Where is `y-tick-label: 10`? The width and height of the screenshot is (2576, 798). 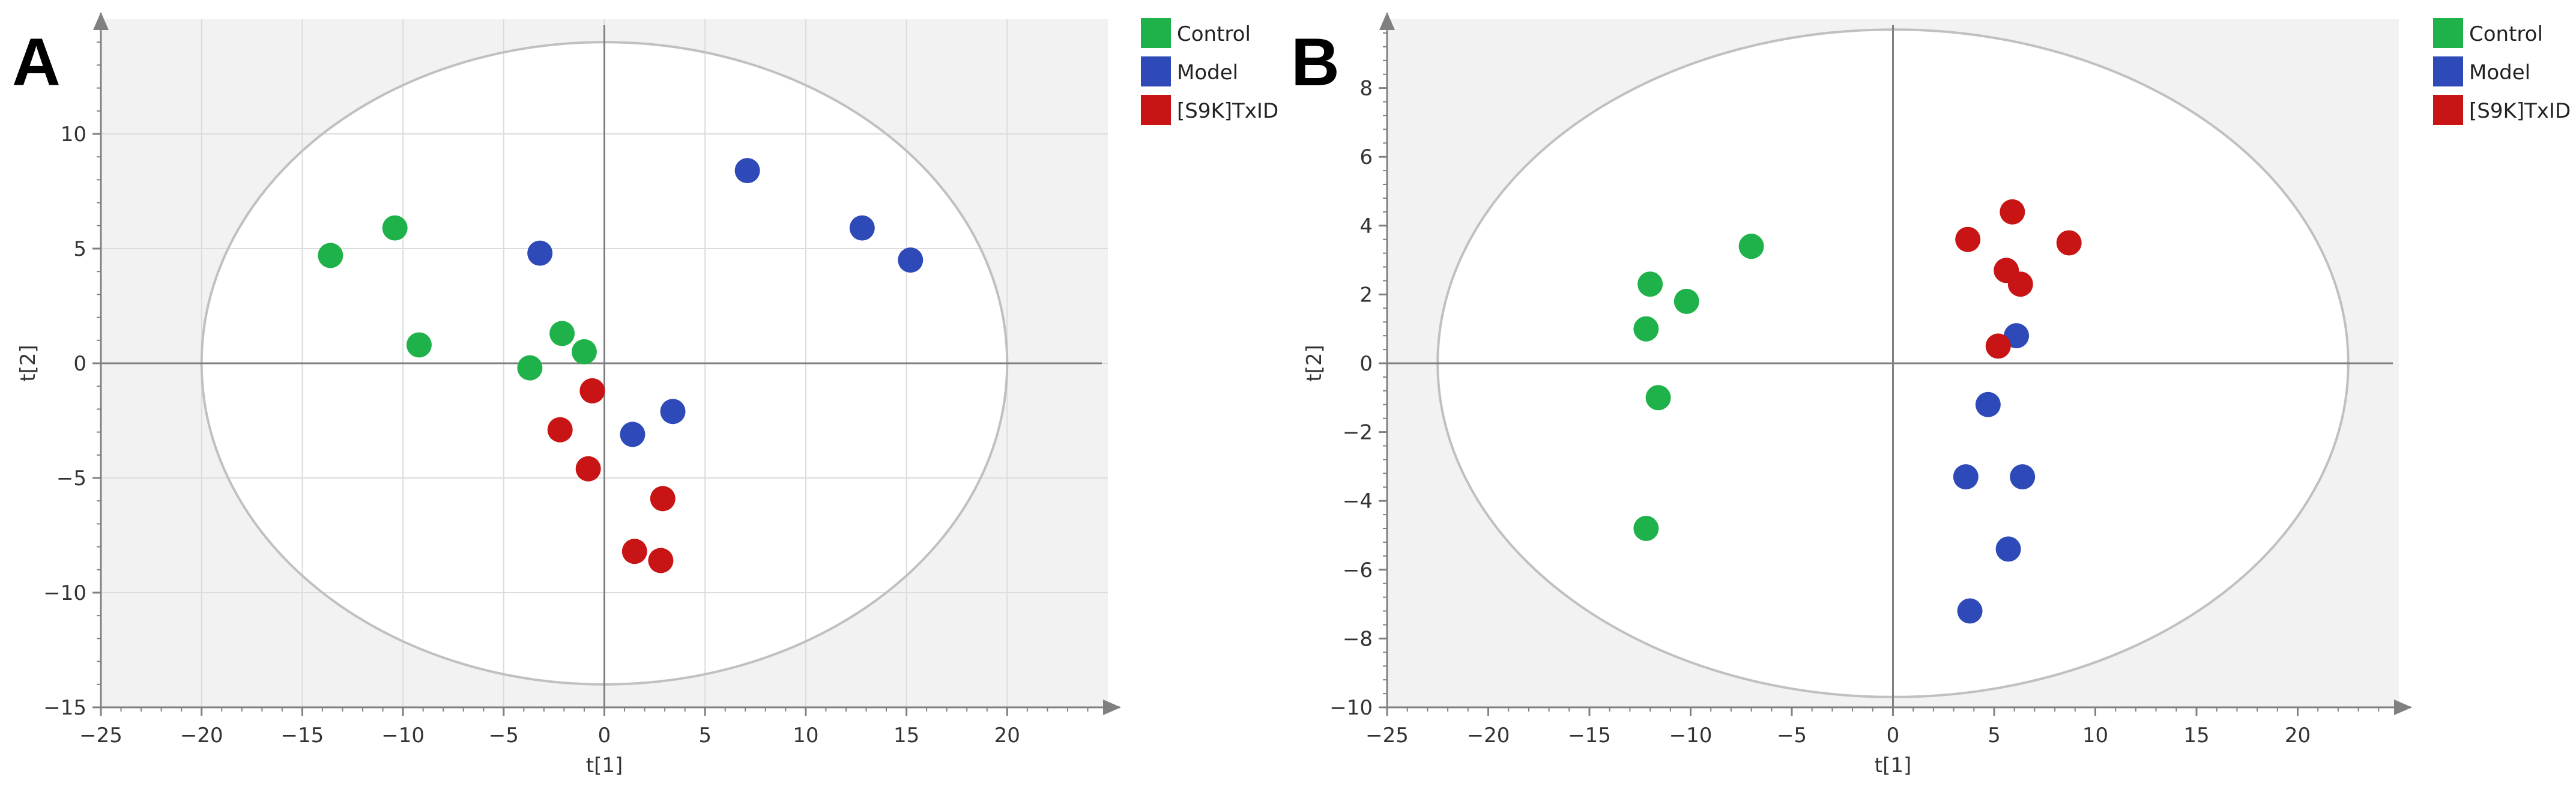
y-tick-label: 10 is located at coordinates (73, 134).